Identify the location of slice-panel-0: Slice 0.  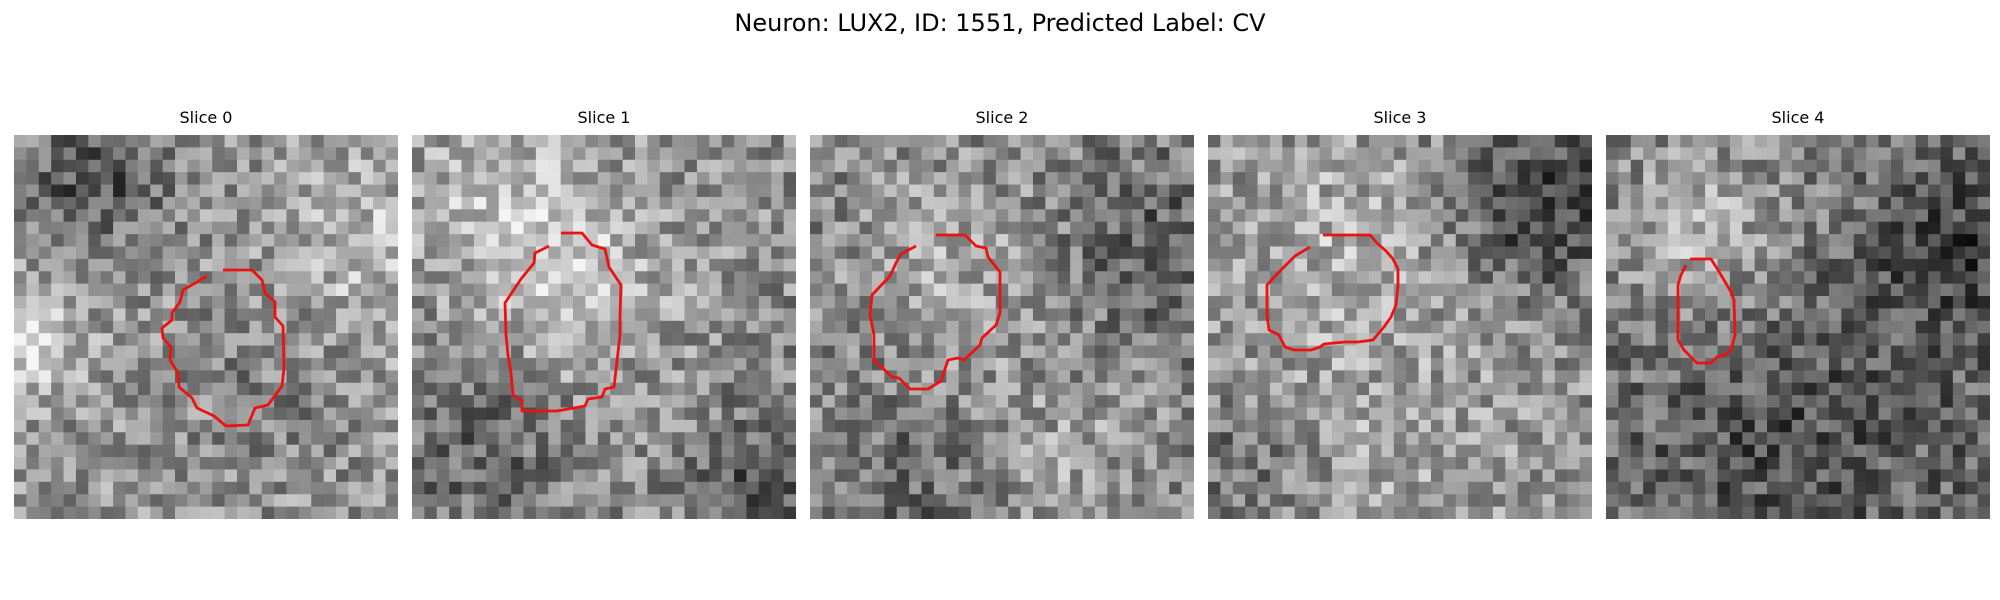
(206, 315).